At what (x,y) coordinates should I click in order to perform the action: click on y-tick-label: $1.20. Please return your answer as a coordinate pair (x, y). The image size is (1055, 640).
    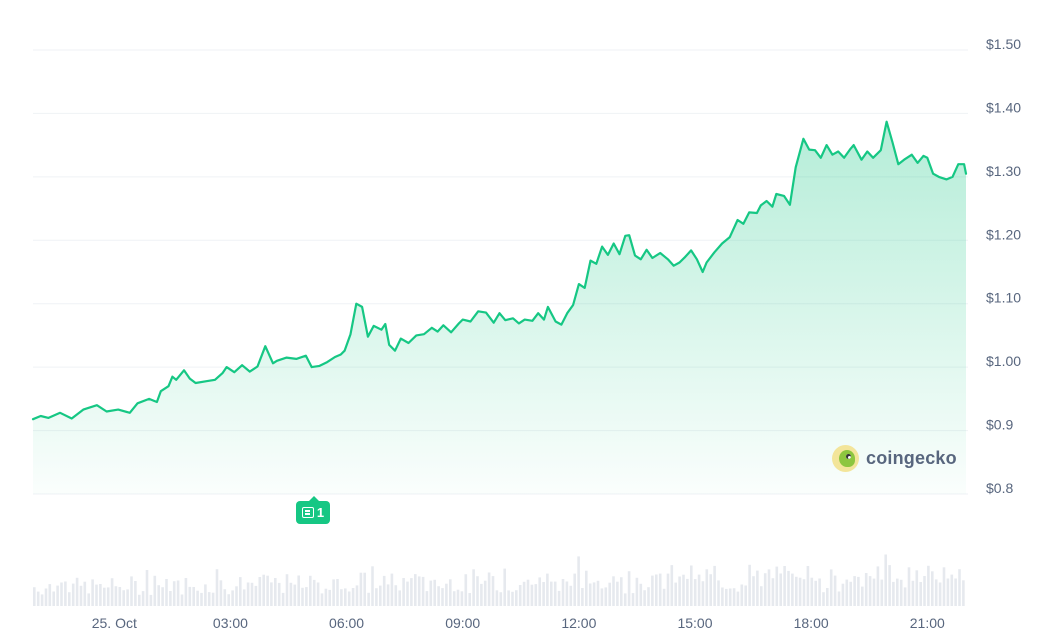
    Looking at the image, I should click on (1003, 234).